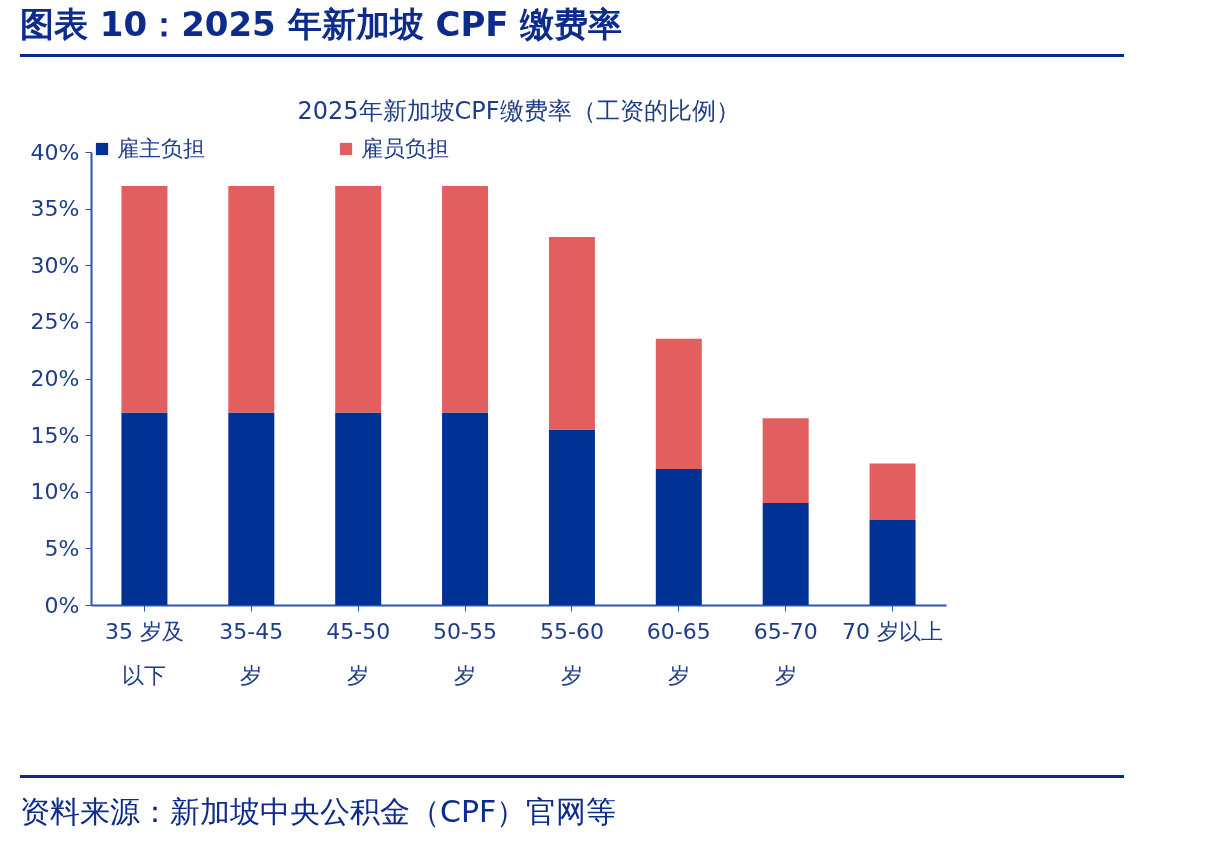  What do you see at coordinates (62, 548) in the screenshot?
I see `y-tick-label: 5%` at bounding box center [62, 548].